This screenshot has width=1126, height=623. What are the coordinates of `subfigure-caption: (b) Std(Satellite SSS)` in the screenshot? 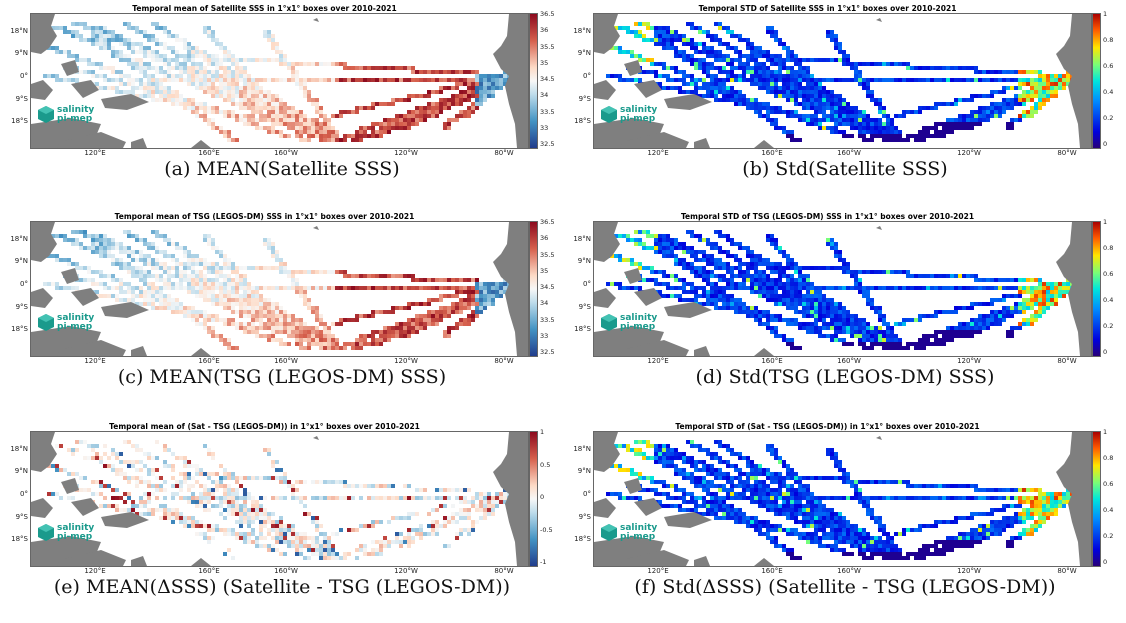 It's located at (845, 169).